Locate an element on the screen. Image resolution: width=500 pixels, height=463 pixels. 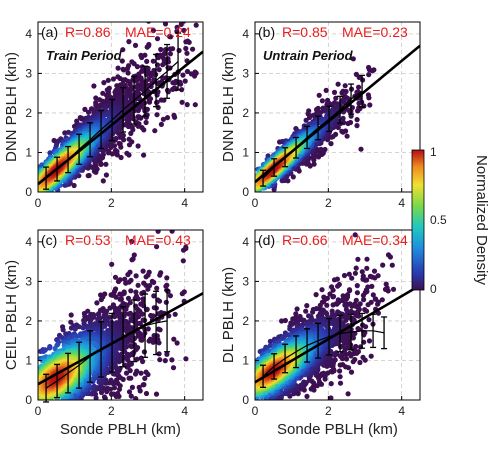
stat-mae: MAE=0.24 is located at coordinates (158, 32).